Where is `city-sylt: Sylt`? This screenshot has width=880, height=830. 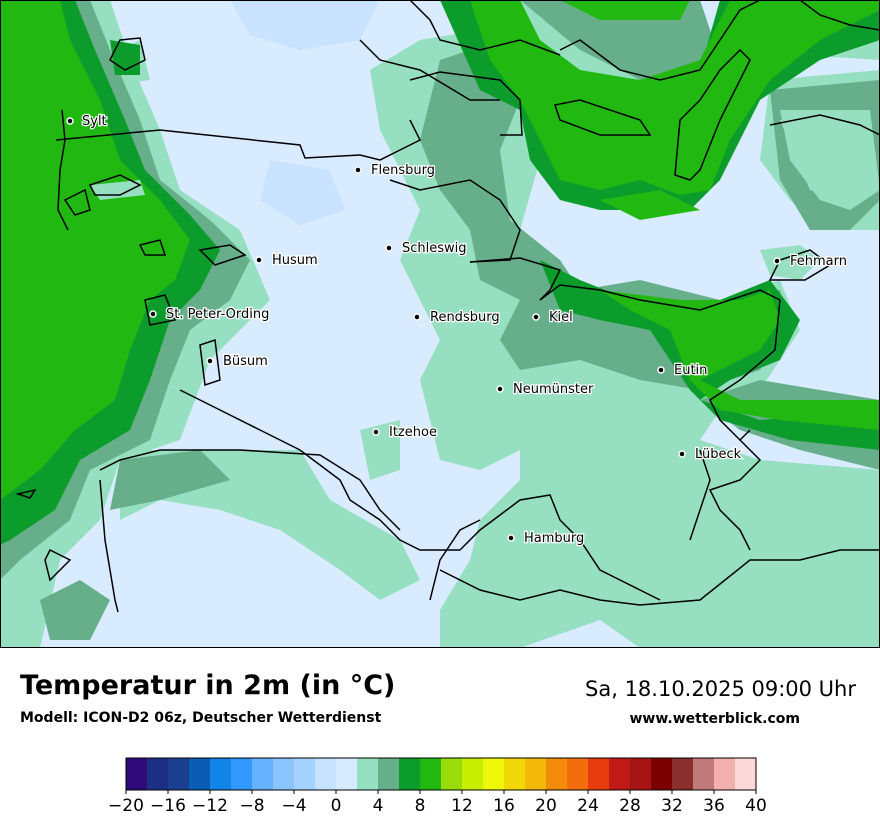
city-sylt: Sylt is located at coordinates (87, 121).